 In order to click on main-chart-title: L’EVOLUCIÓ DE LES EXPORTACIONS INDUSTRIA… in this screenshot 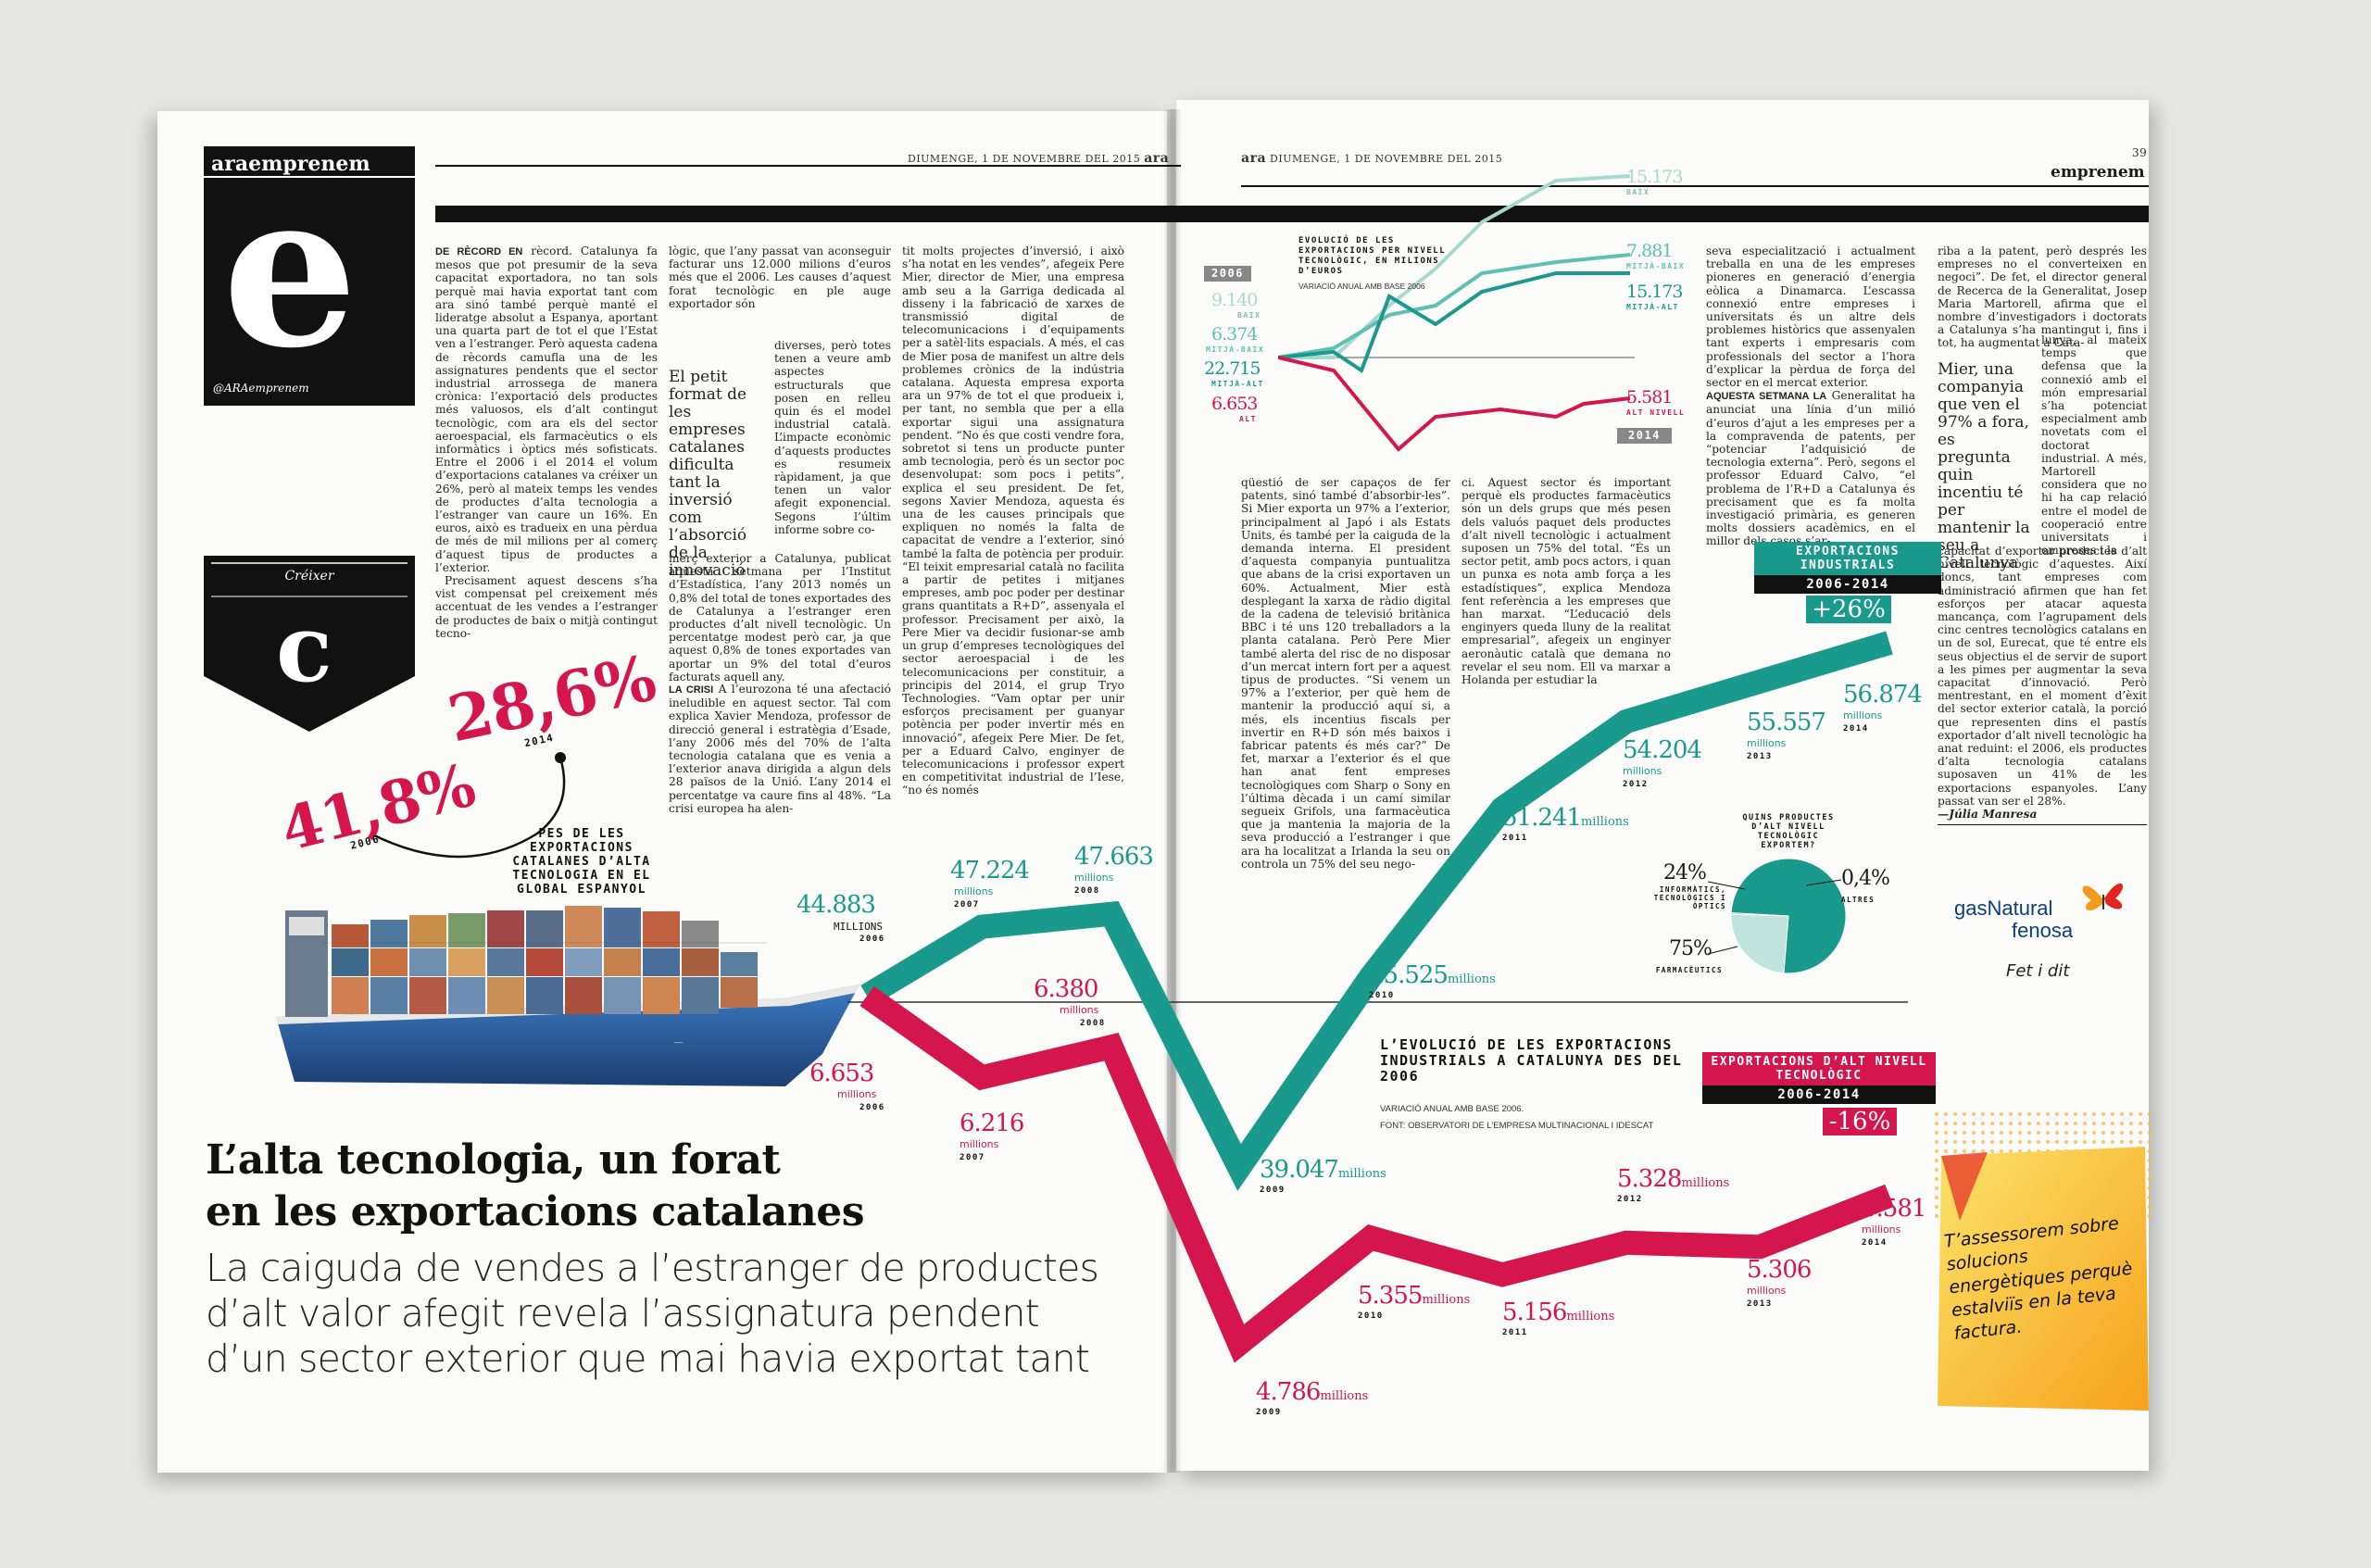, I will do `click(1531, 1060)`.